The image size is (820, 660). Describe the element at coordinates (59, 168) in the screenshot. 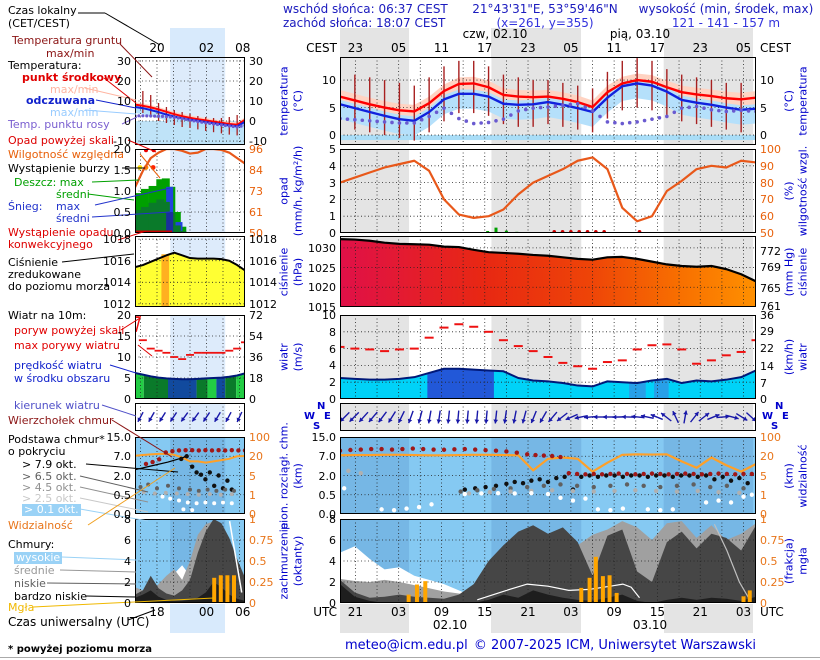

I see `legend-burza: Wystąpienie burzy` at that location.